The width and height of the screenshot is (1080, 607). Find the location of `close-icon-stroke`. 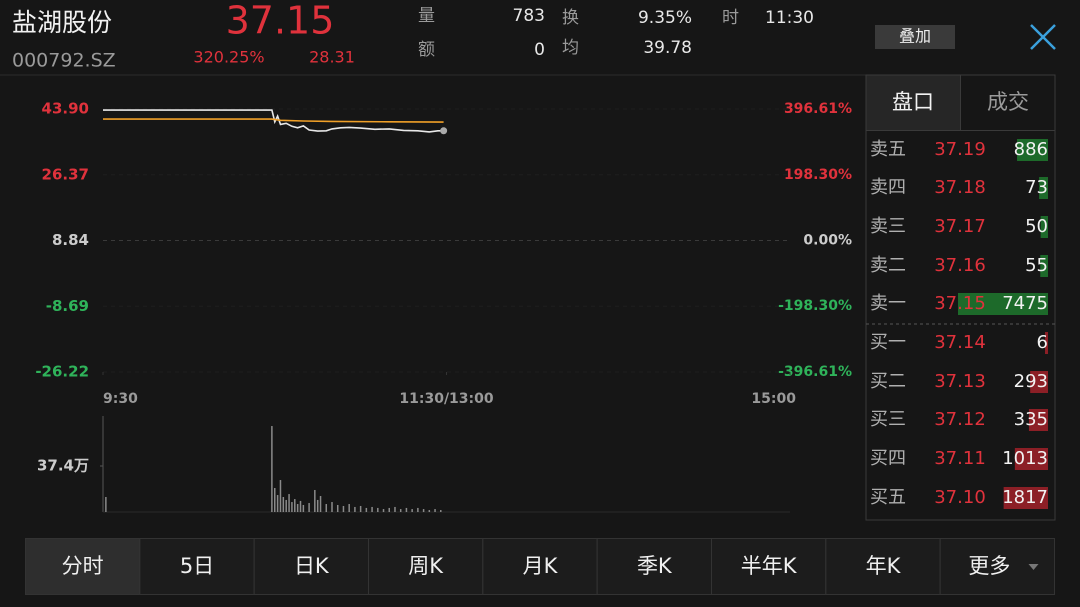

close-icon-stroke is located at coordinates (1043, 37).